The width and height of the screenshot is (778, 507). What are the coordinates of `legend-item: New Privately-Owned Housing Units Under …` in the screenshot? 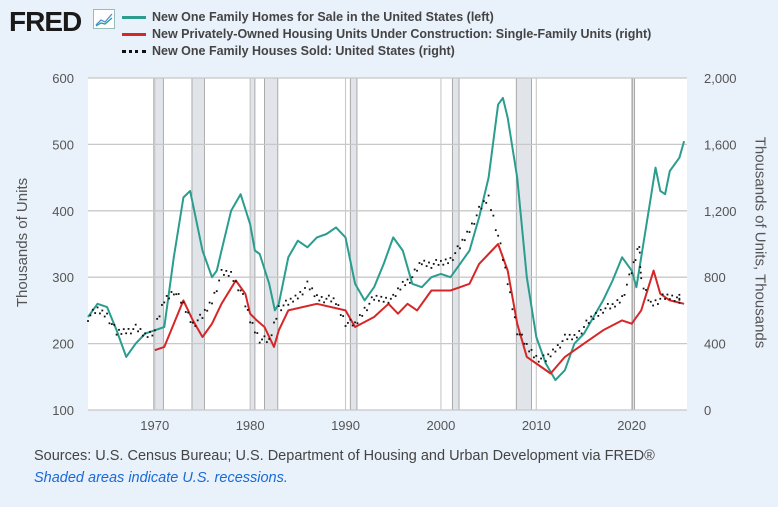 It's located at (386, 34).